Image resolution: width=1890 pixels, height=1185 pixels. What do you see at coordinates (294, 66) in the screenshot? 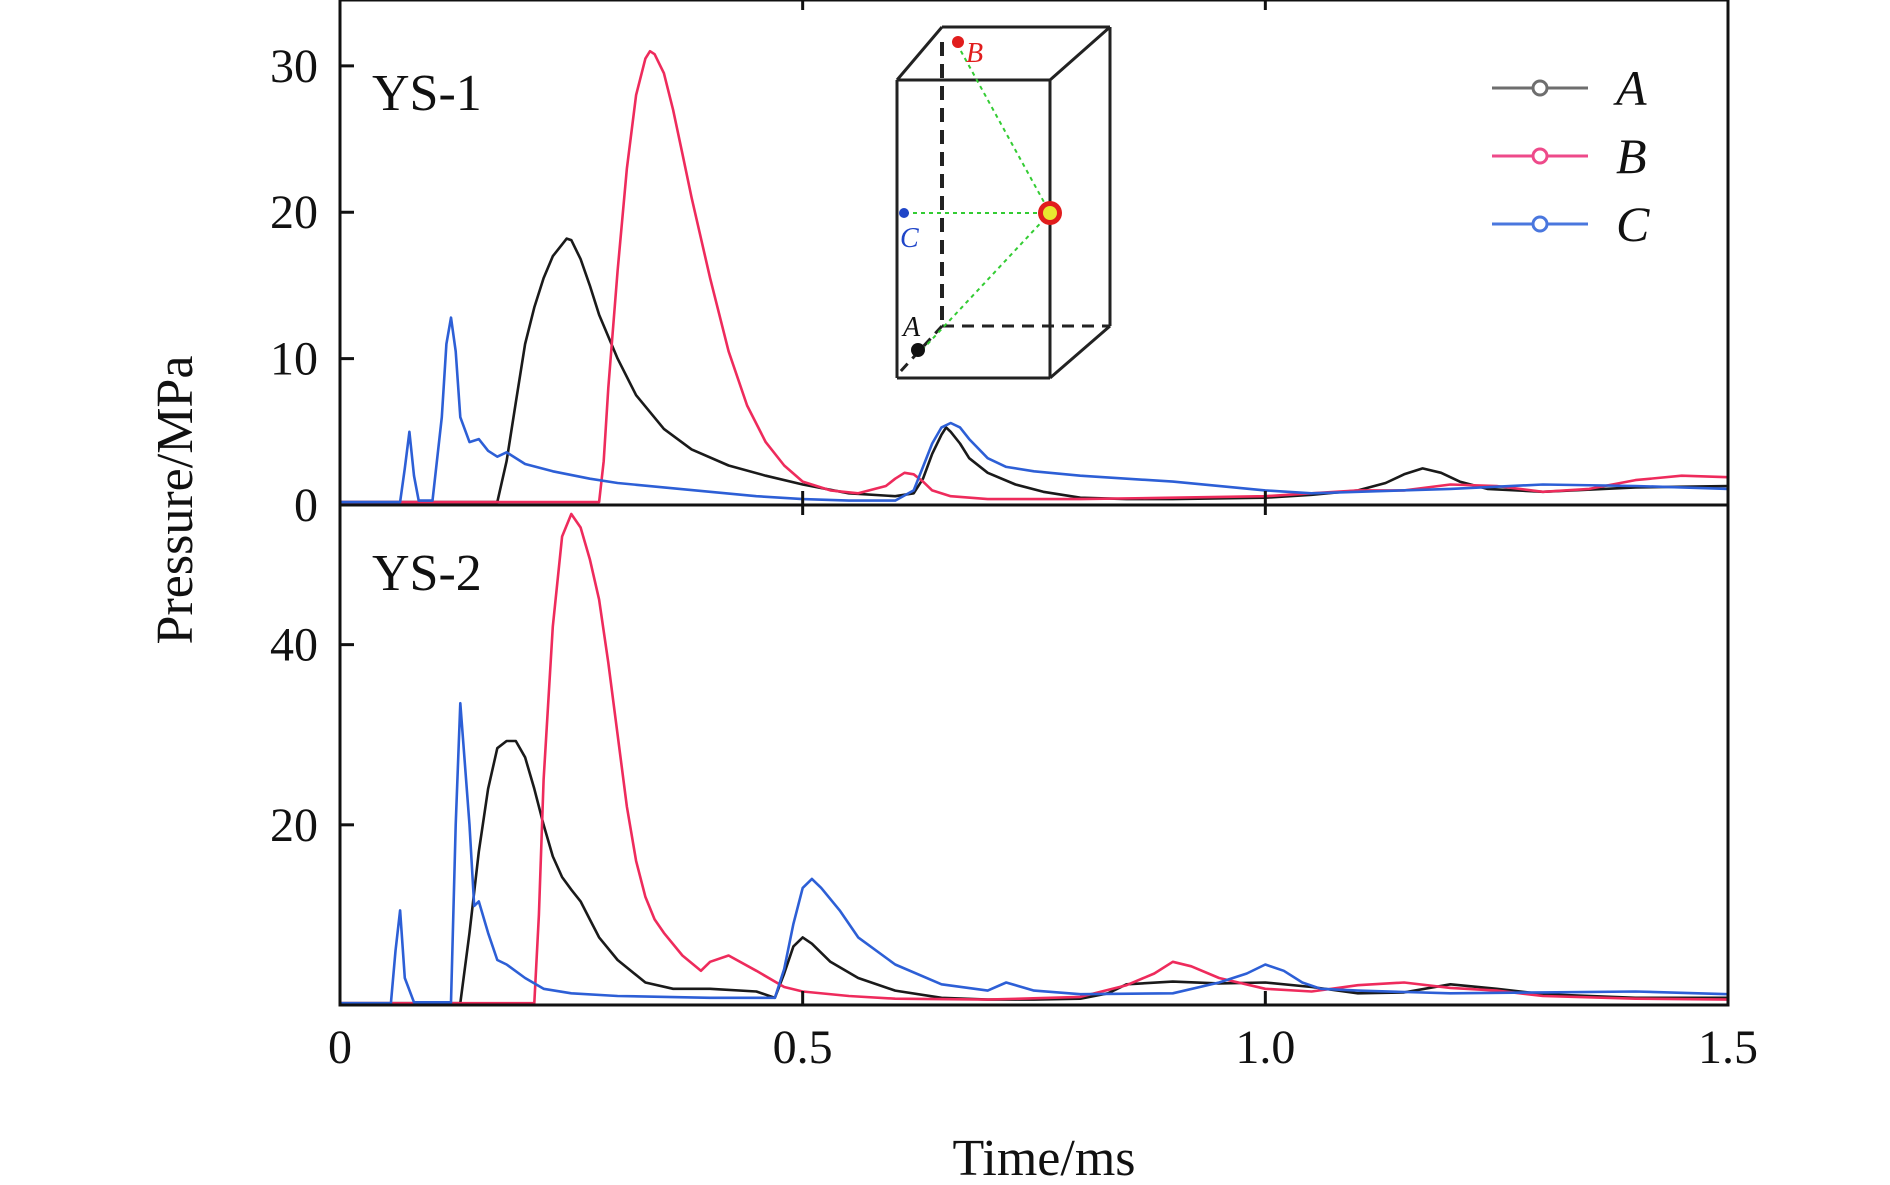
I see `y-tick-label-top: 30` at bounding box center [294, 66].